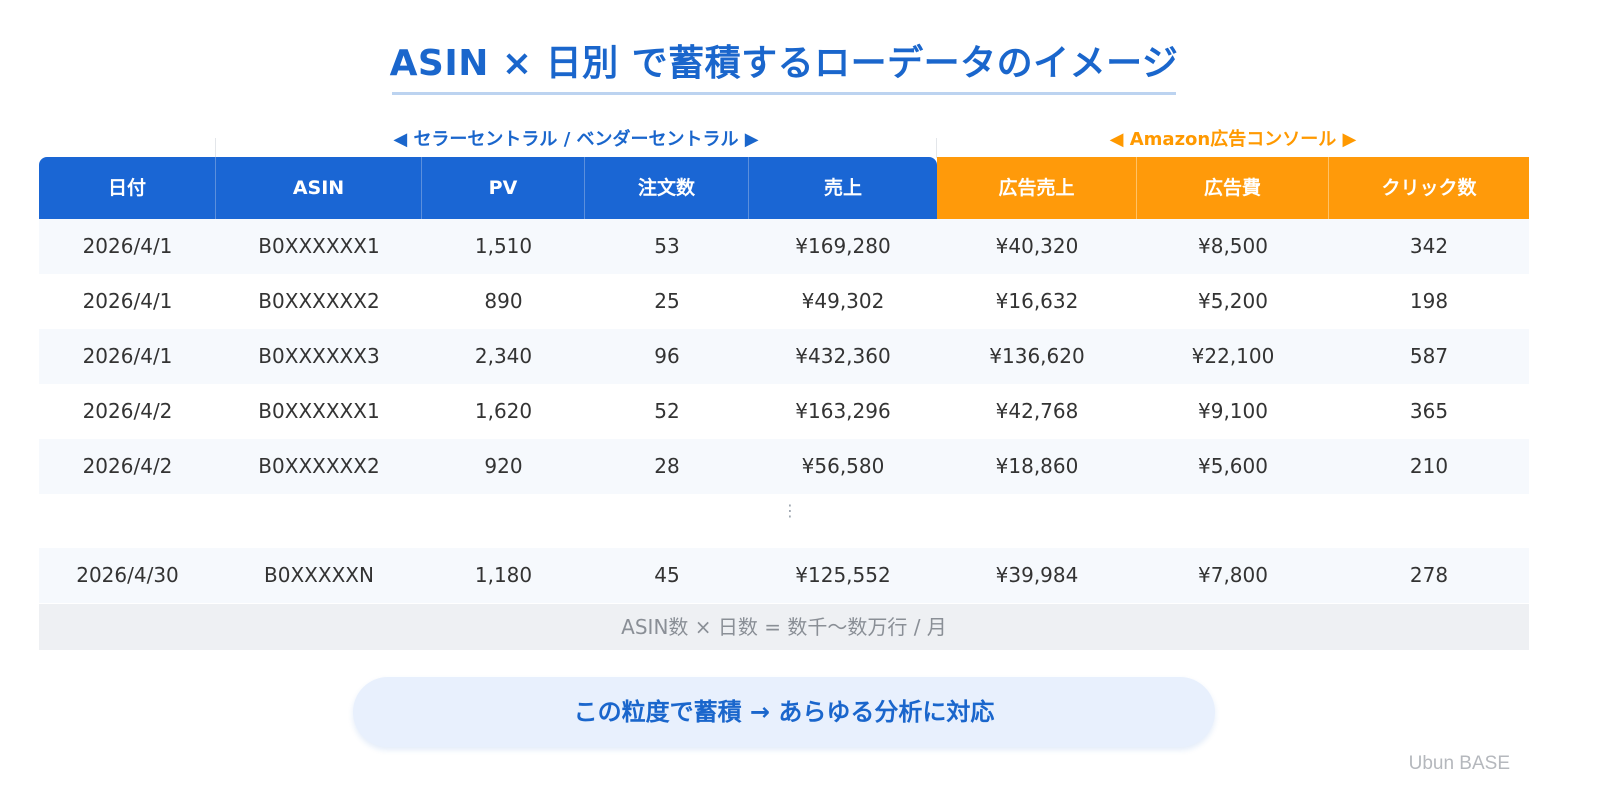  I want to click on cell-clicks: 365, so click(1429, 411).